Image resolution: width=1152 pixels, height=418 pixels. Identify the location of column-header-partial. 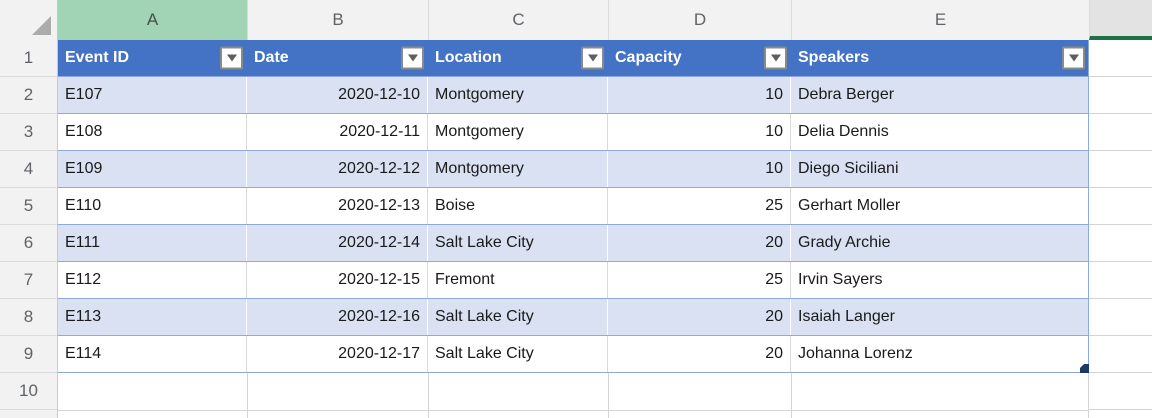
(1120, 20).